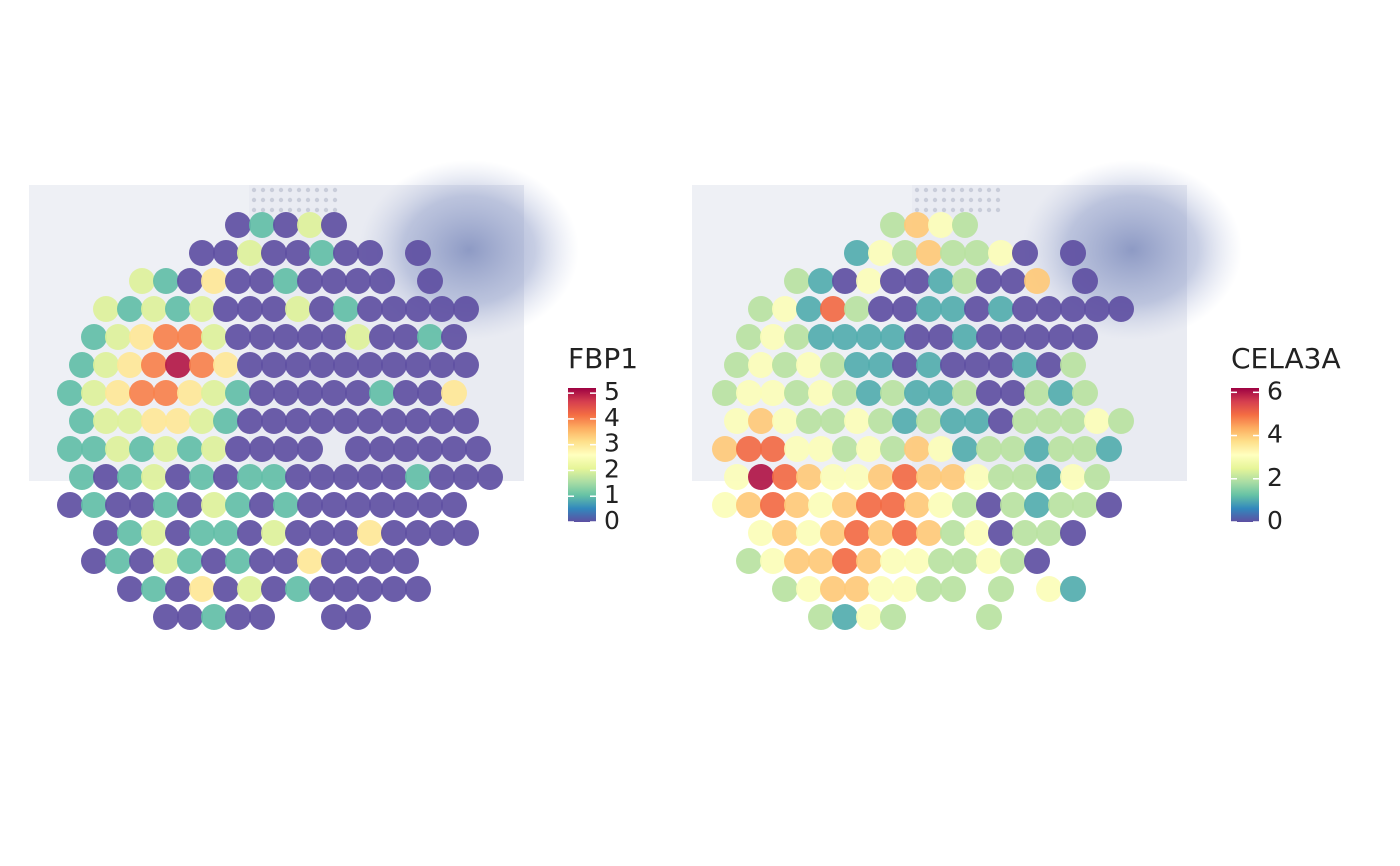  I want to click on legend-title: FBP1, so click(603, 358).